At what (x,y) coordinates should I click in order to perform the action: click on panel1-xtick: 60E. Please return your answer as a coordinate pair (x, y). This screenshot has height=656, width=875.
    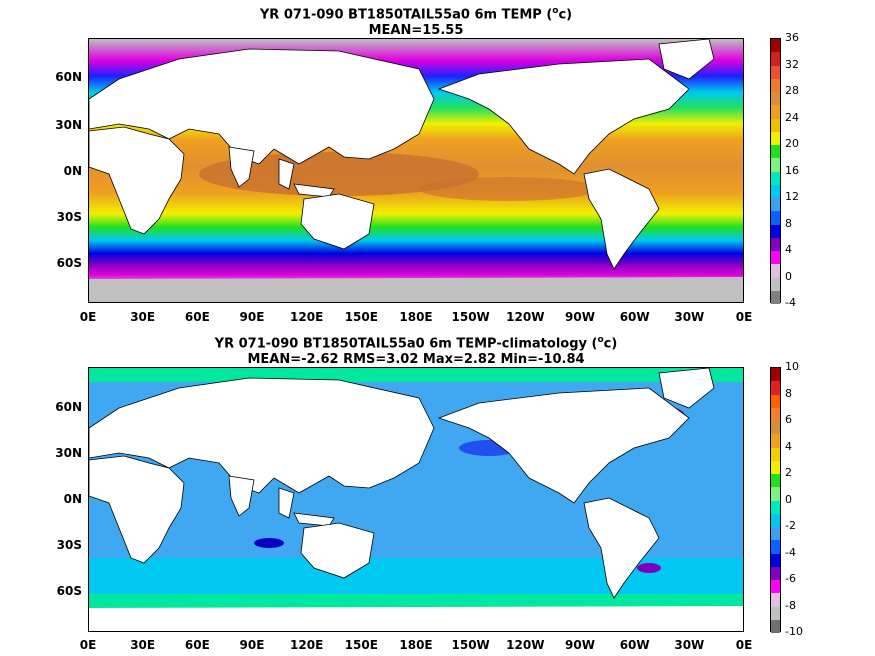
    Looking at the image, I should click on (197, 317).